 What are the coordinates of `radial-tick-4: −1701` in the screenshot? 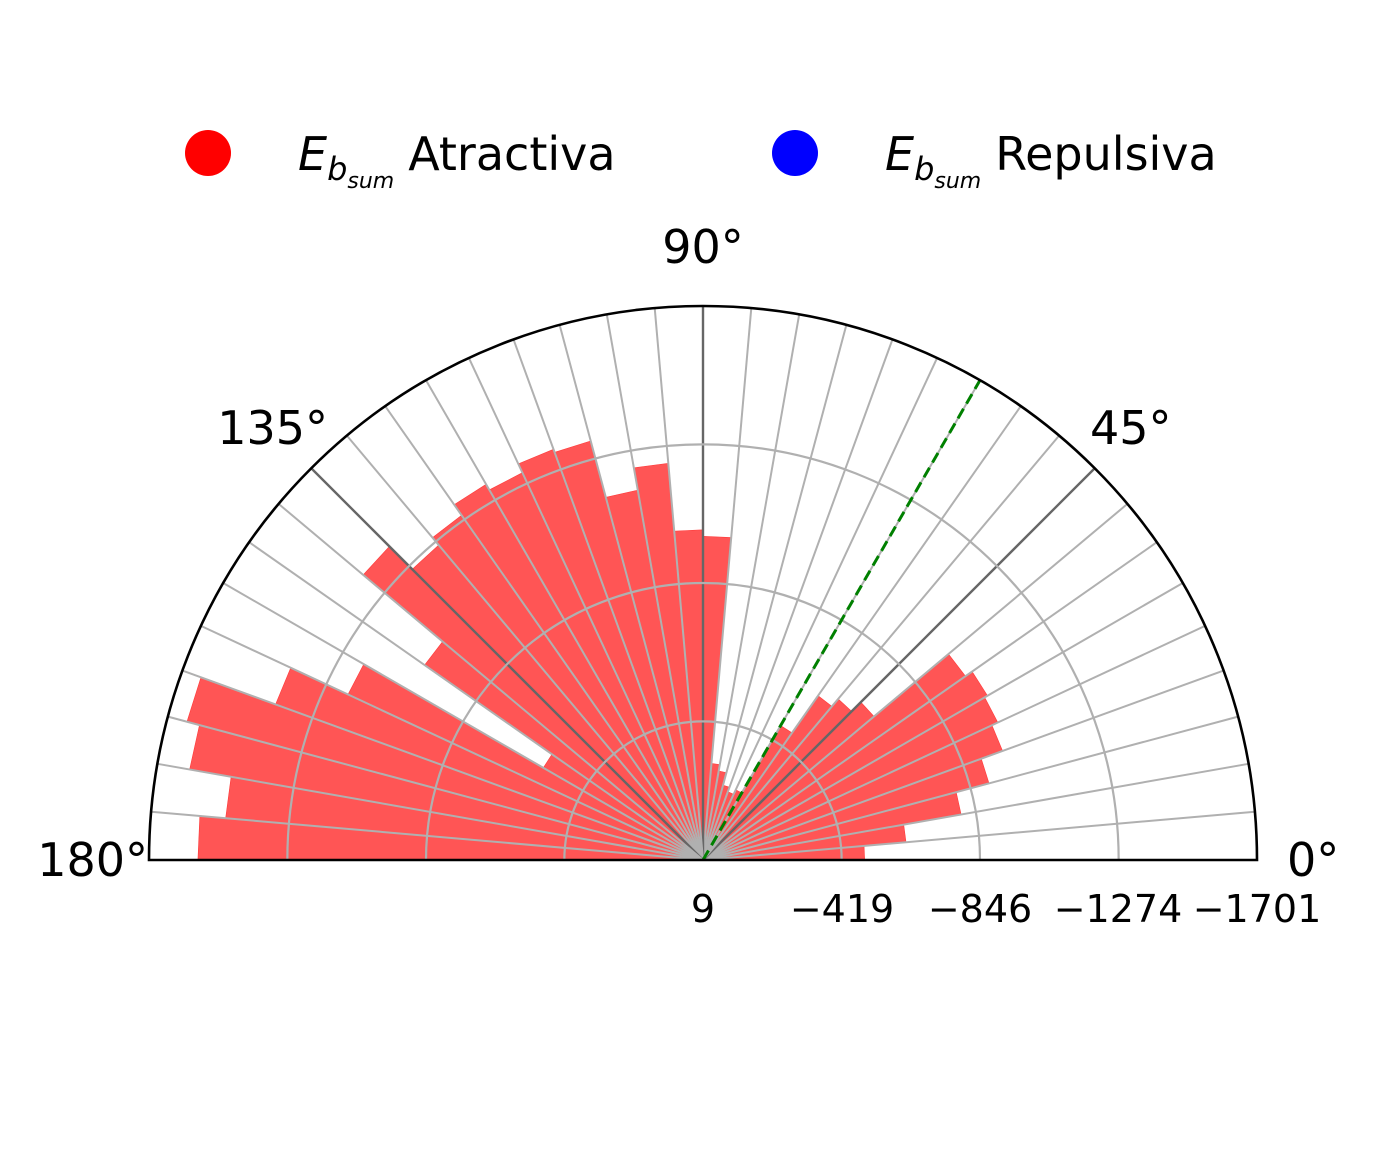 It's located at (1257, 909).